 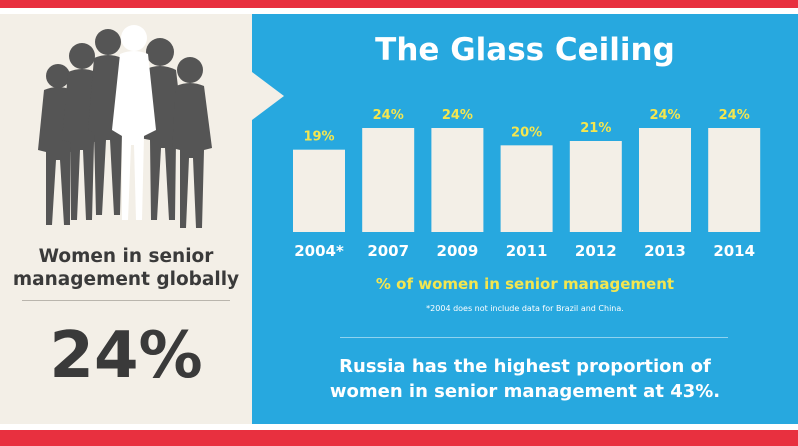 I want to click on top-white-stripe, so click(x=399, y=11).